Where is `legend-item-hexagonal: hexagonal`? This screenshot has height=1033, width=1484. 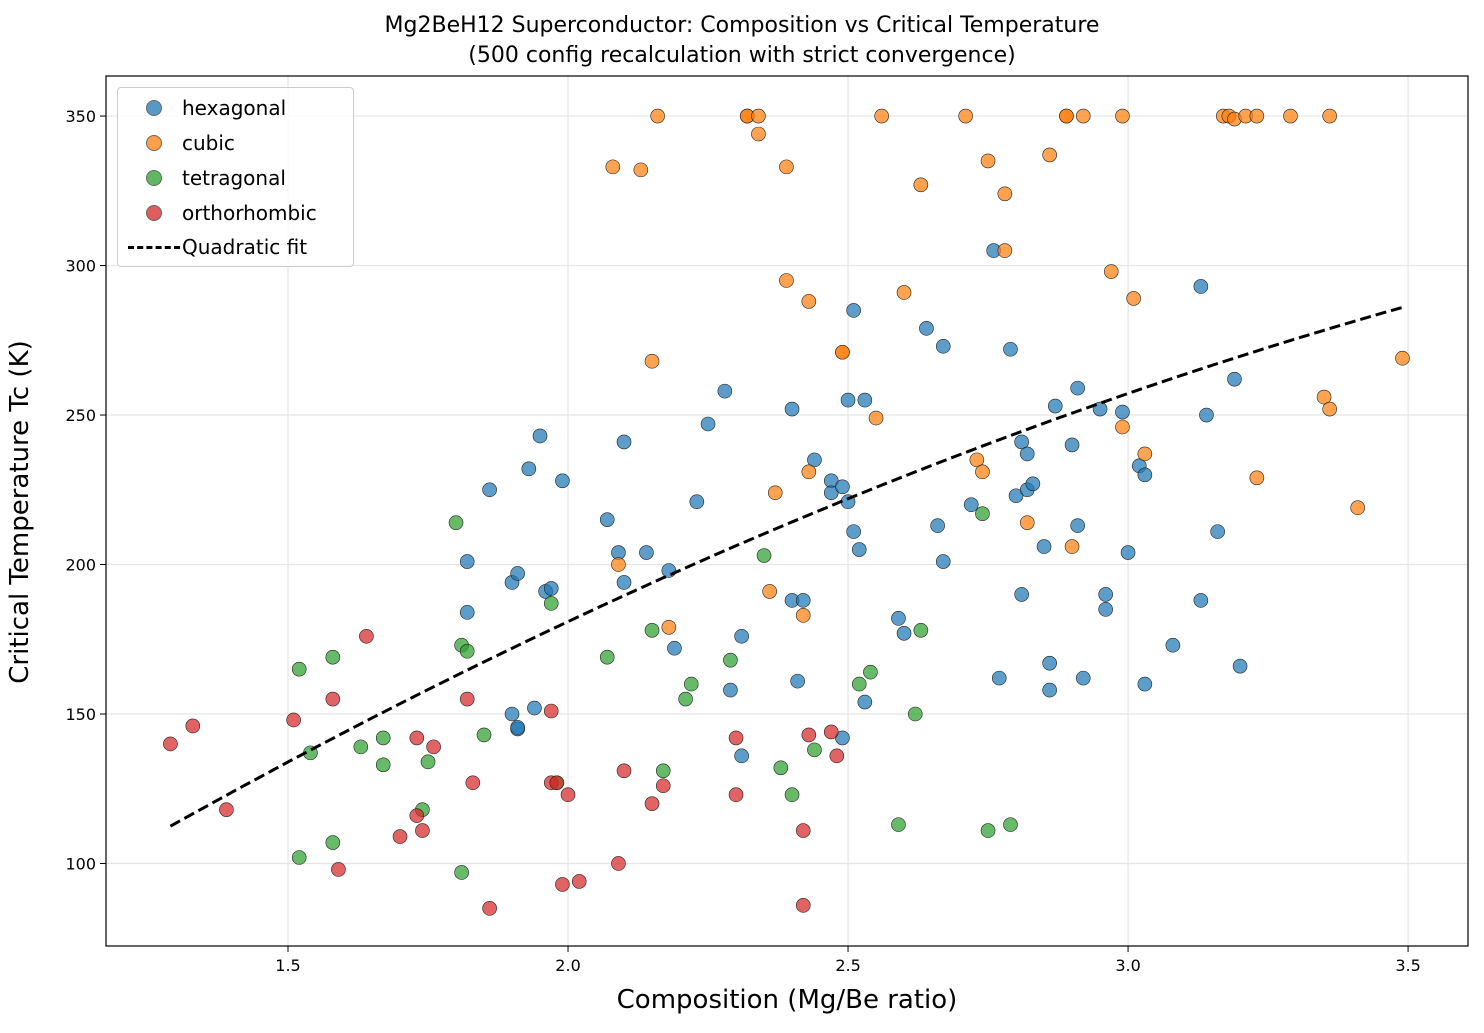 legend-item-hexagonal: hexagonal is located at coordinates (206, 108).